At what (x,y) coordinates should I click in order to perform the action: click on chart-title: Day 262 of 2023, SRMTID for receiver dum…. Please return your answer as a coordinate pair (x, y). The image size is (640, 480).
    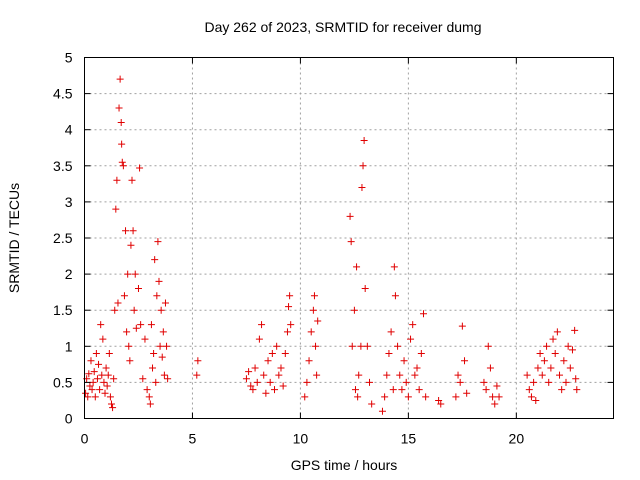
    Looking at the image, I should click on (342, 27).